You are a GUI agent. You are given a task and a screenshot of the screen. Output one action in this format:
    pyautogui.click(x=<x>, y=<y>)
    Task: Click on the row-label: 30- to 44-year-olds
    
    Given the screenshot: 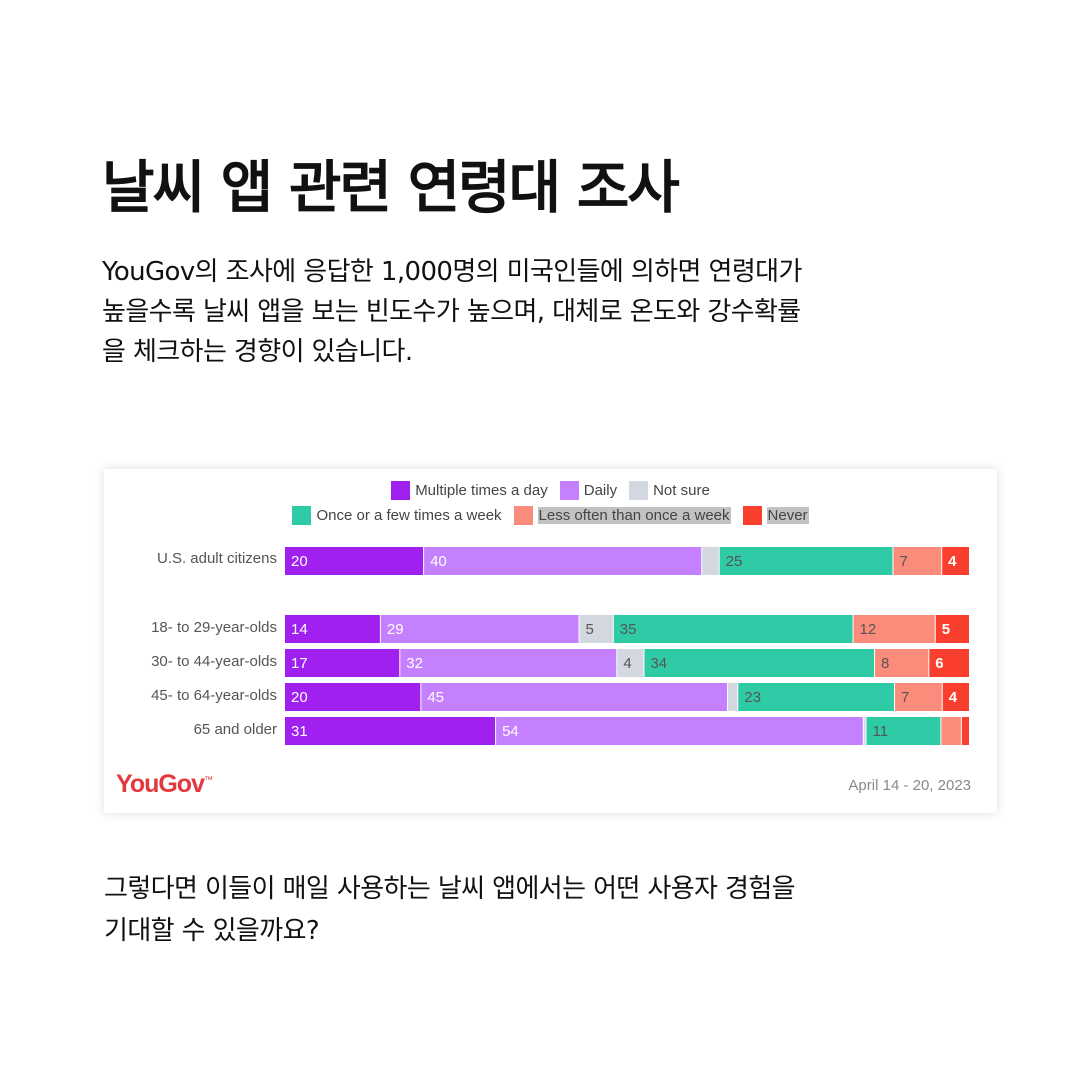 What is the action you would take?
    pyautogui.click(x=214, y=661)
    